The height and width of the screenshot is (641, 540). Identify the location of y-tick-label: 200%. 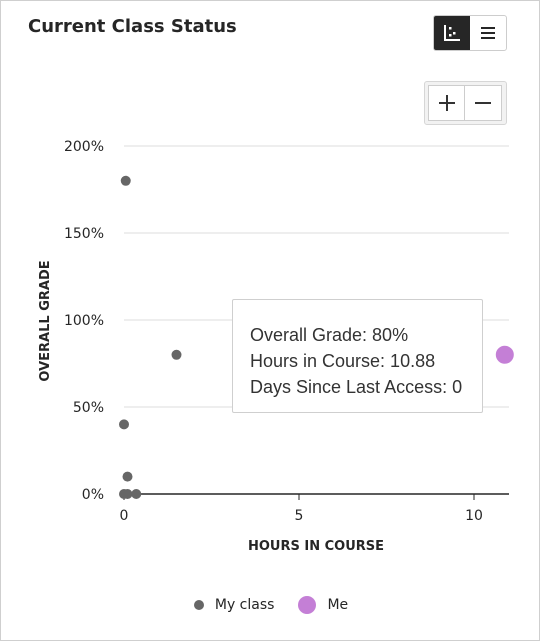
(84, 147).